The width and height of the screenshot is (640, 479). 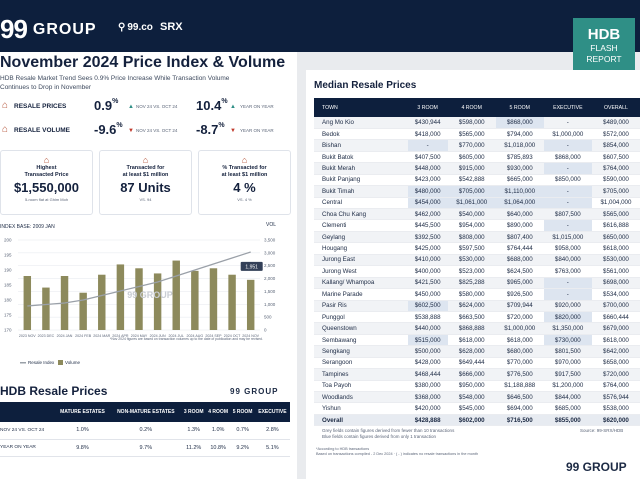 I want to click on median-resale-title: Median Resale Prices, so click(x=365, y=85).